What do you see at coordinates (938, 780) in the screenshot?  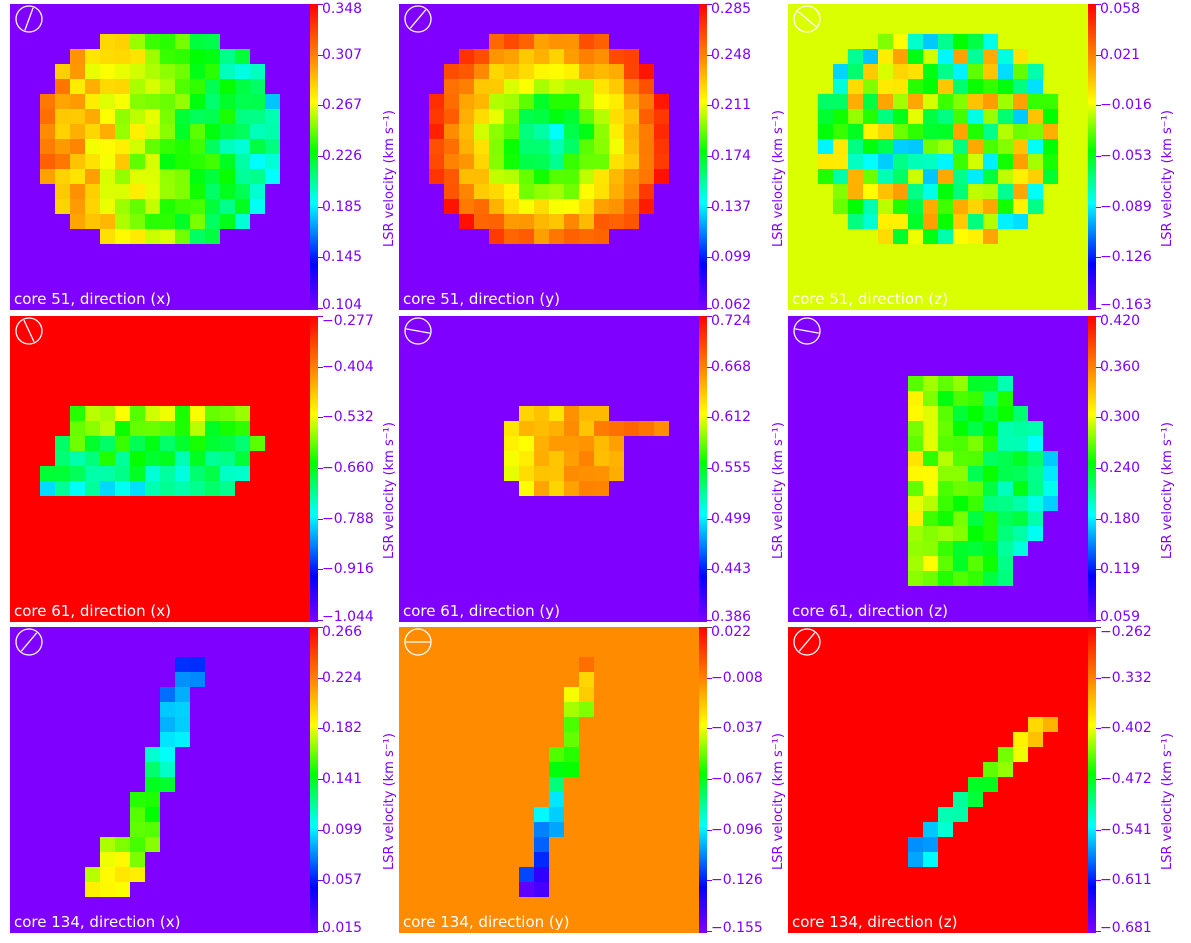 I see `velocity-map: core 134, direction (z)` at bounding box center [938, 780].